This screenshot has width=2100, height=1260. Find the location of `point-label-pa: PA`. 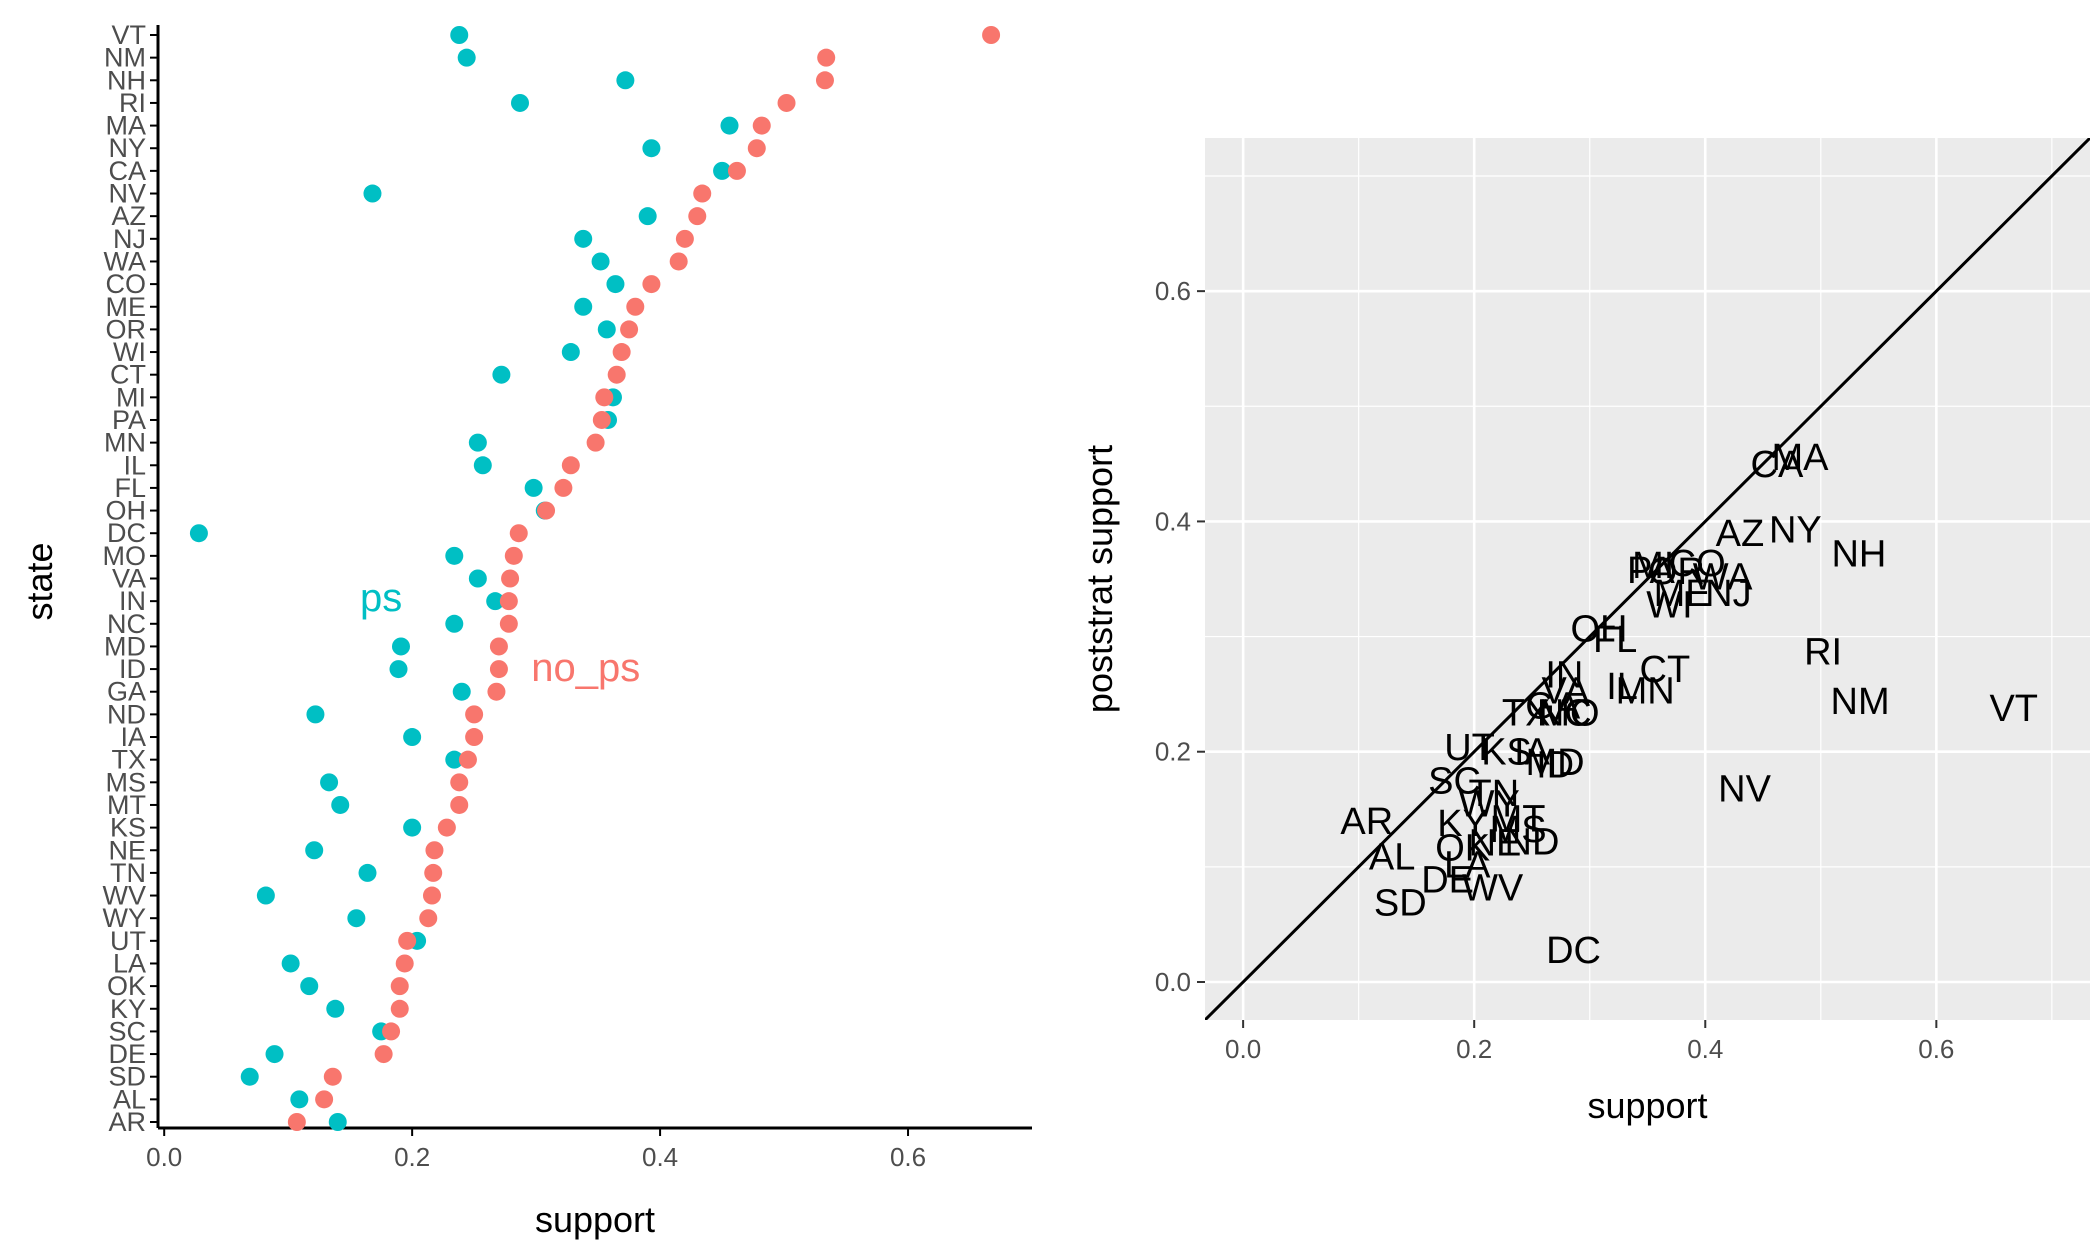

point-label-pa: PA is located at coordinates (1651, 571).